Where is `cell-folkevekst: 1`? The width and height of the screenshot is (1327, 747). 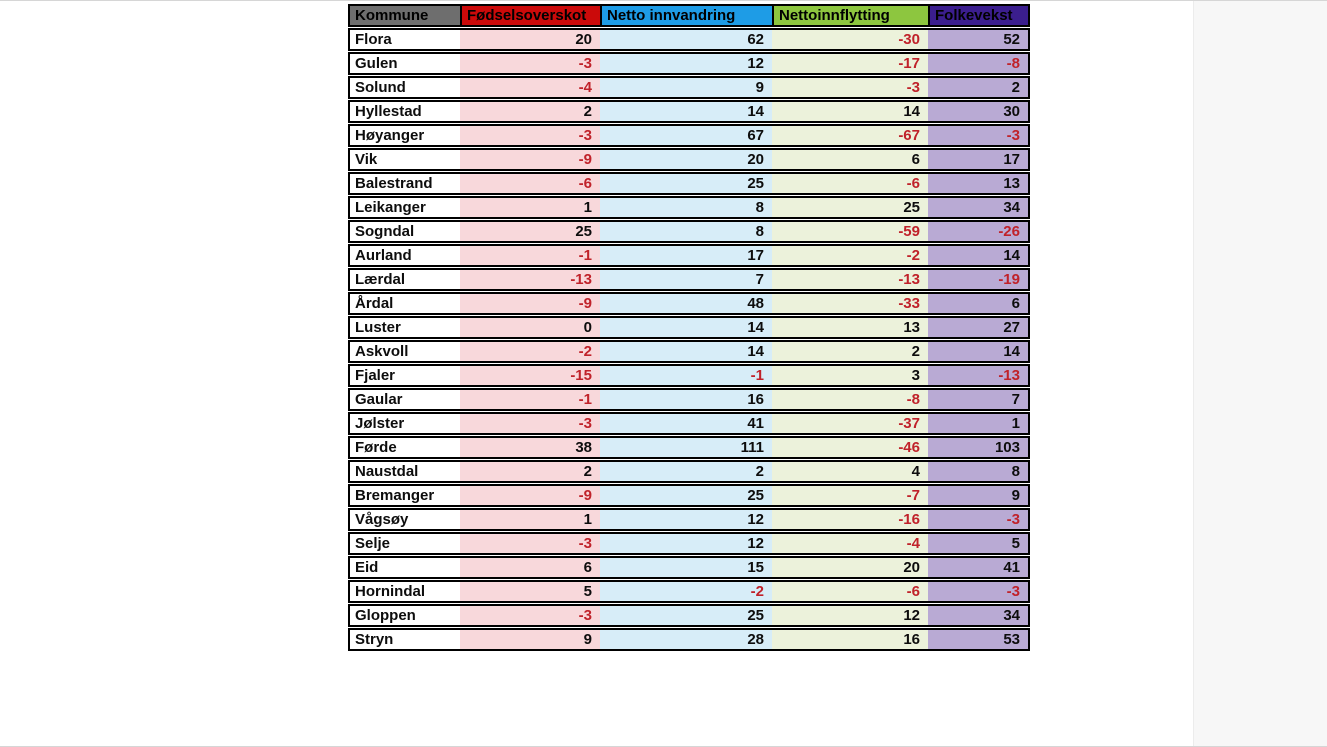
cell-folkevekst: 1 is located at coordinates (979, 423).